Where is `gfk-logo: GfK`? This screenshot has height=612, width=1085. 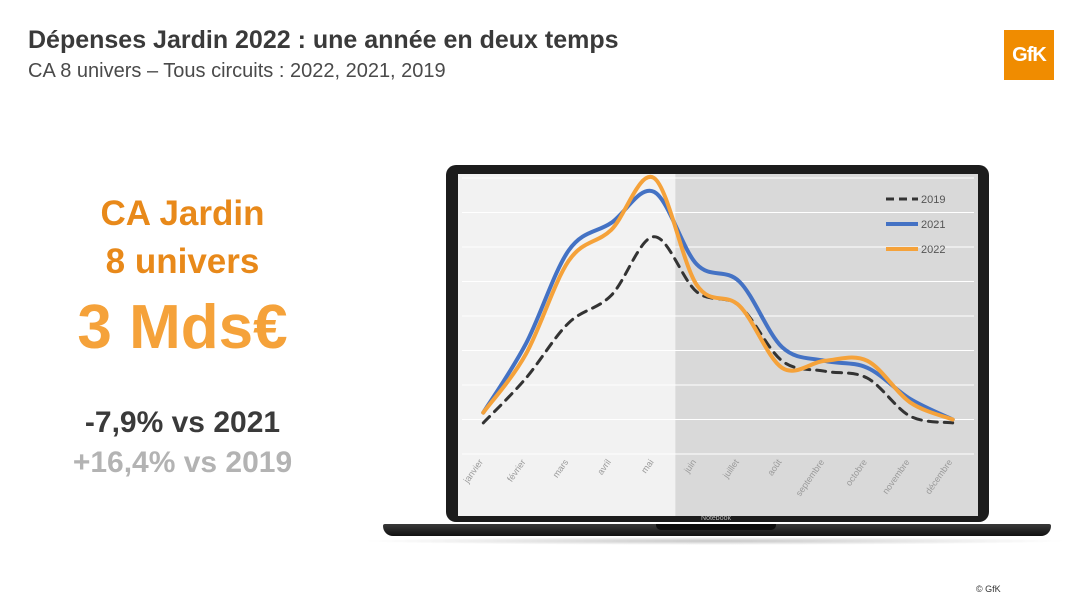
gfk-logo: GfK is located at coordinates (1029, 55).